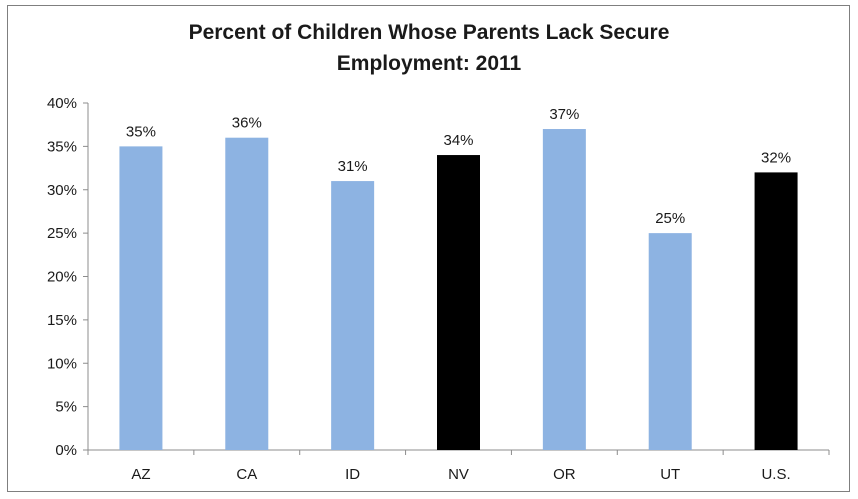  What do you see at coordinates (458, 303) in the screenshot?
I see `bar-nv` at bounding box center [458, 303].